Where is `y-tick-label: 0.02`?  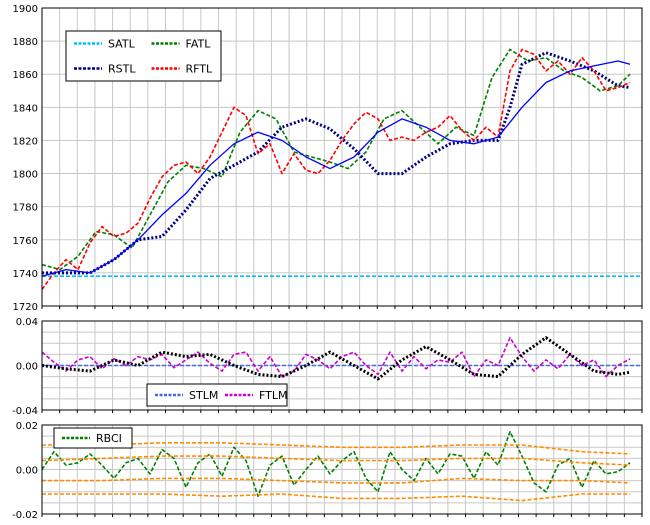 y-tick-label: 0.02 is located at coordinates (27, 426).